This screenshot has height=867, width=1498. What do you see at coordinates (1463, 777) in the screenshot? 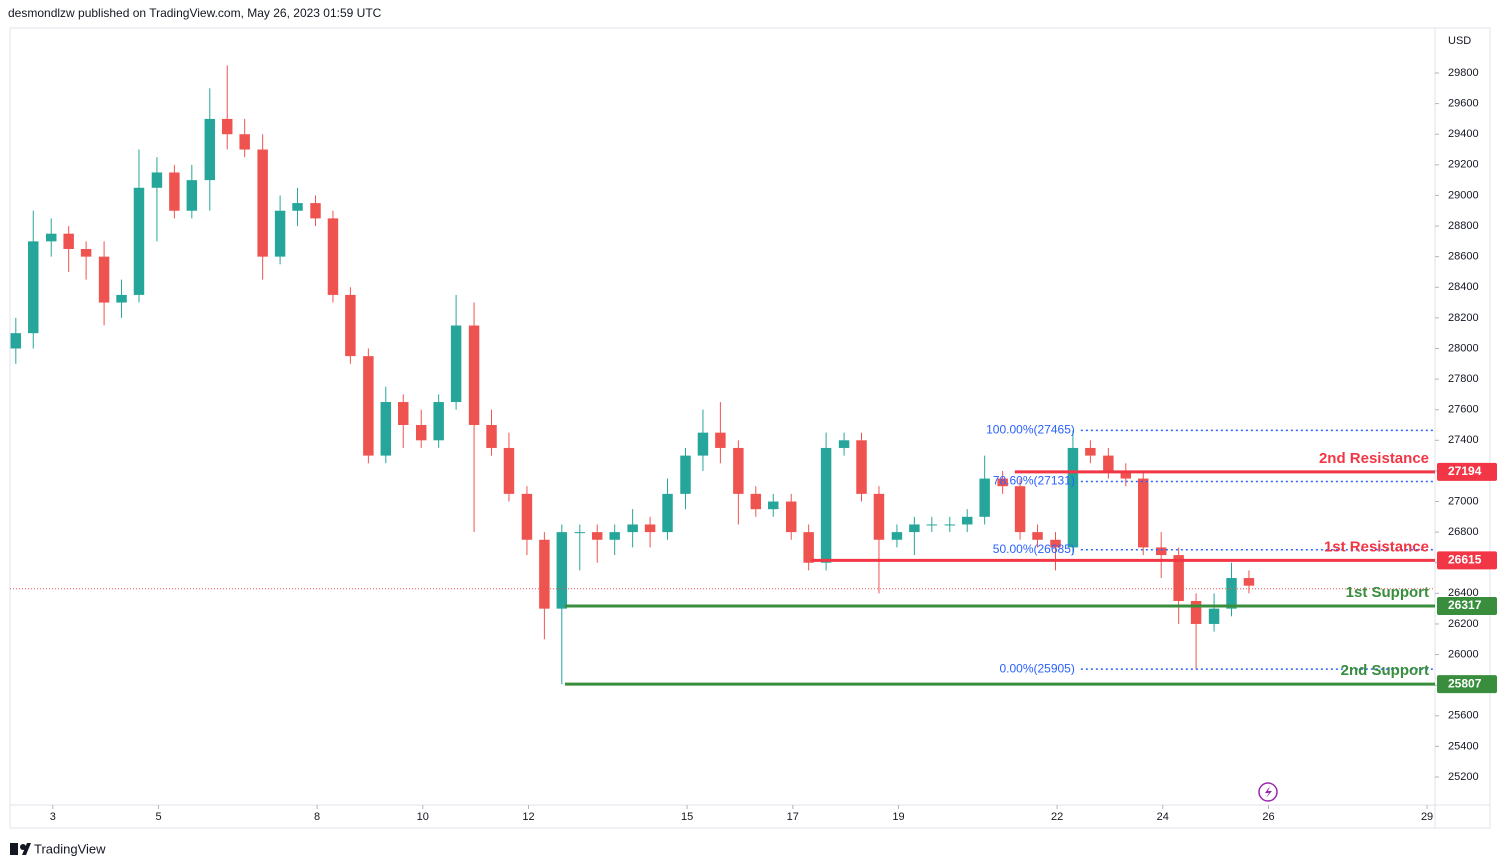
I see `y-tick-label: 25200` at bounding box center [1463, 777].